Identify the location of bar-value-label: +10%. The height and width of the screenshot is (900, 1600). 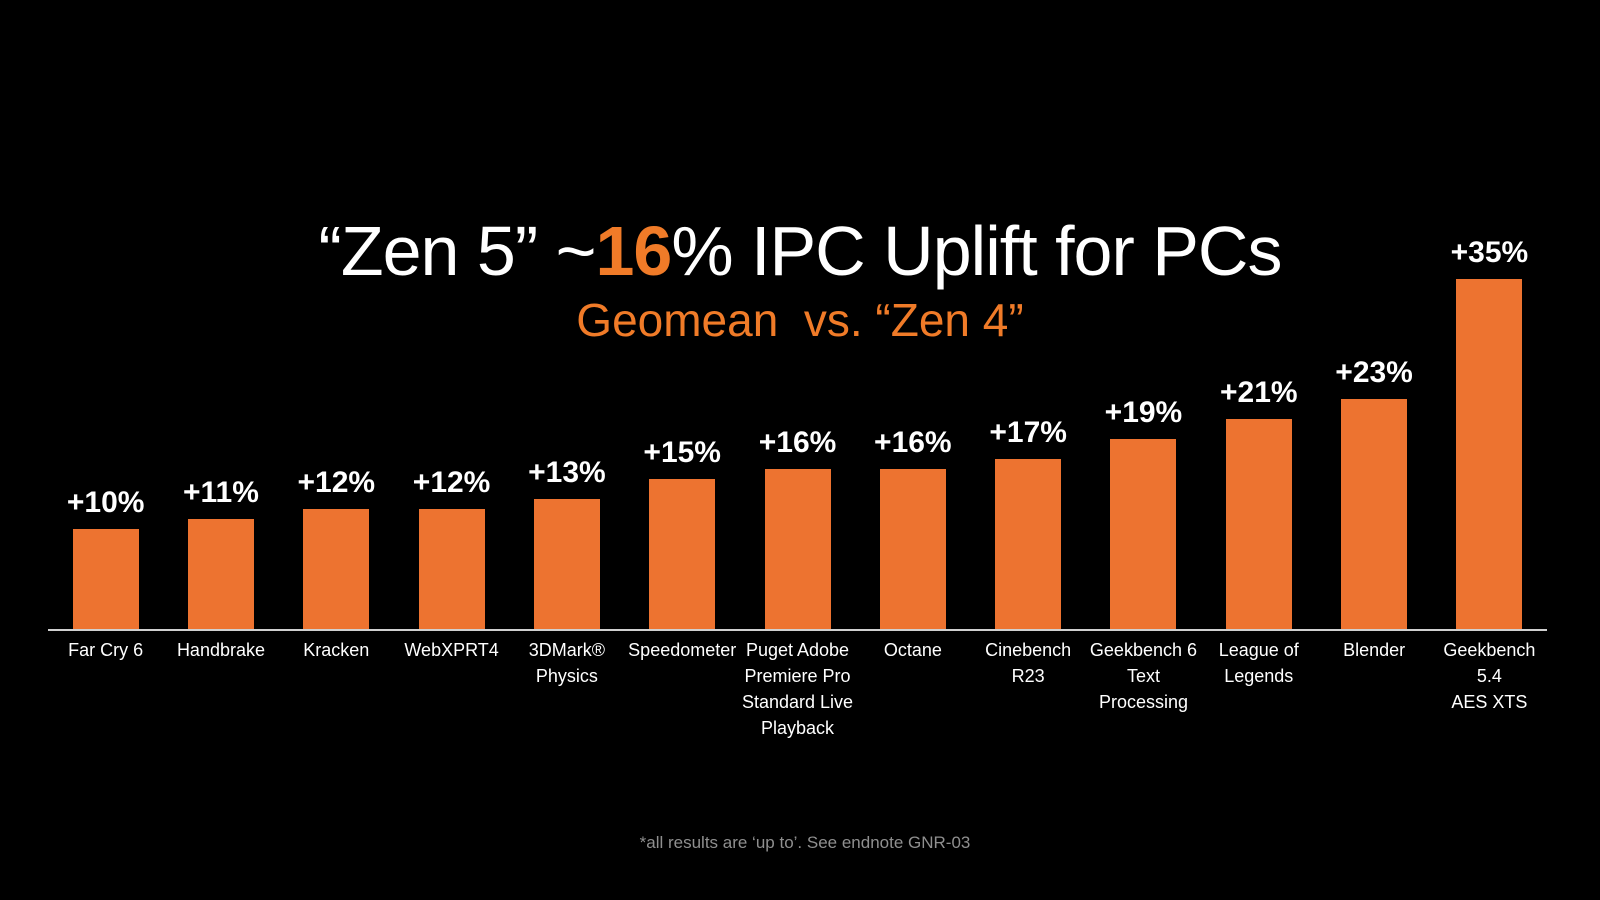
(105, 502).